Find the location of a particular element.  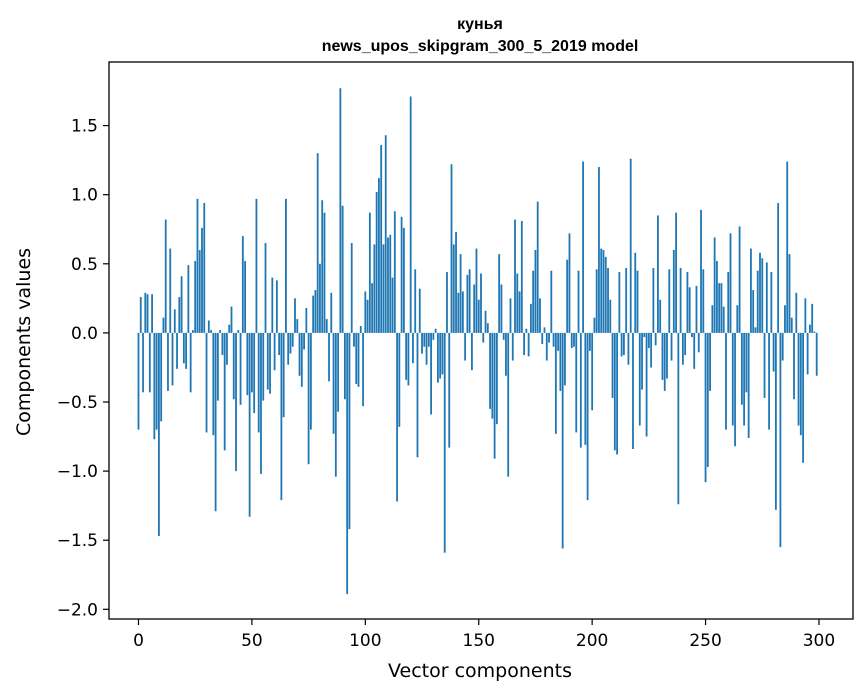

y-tick-label: −0.5 is located at coordinates (77, 403).